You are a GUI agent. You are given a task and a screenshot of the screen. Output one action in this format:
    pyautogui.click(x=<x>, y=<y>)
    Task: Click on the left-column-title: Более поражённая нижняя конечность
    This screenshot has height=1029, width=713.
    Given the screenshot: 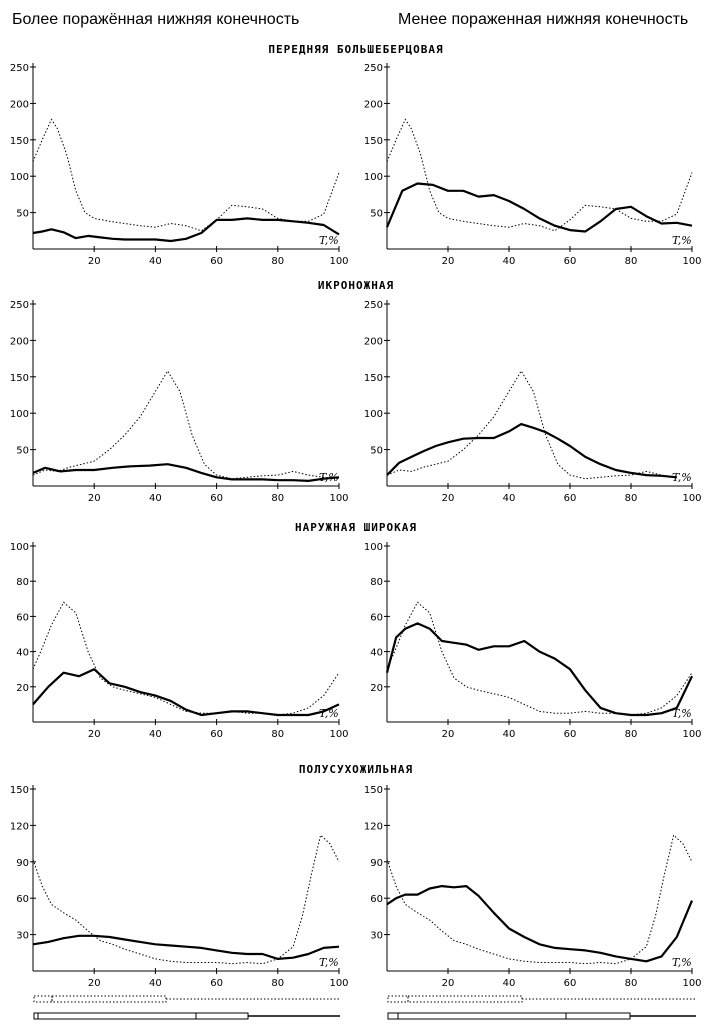 What is the action you would take?
    pyautogui.click(x=155, y=19)
    